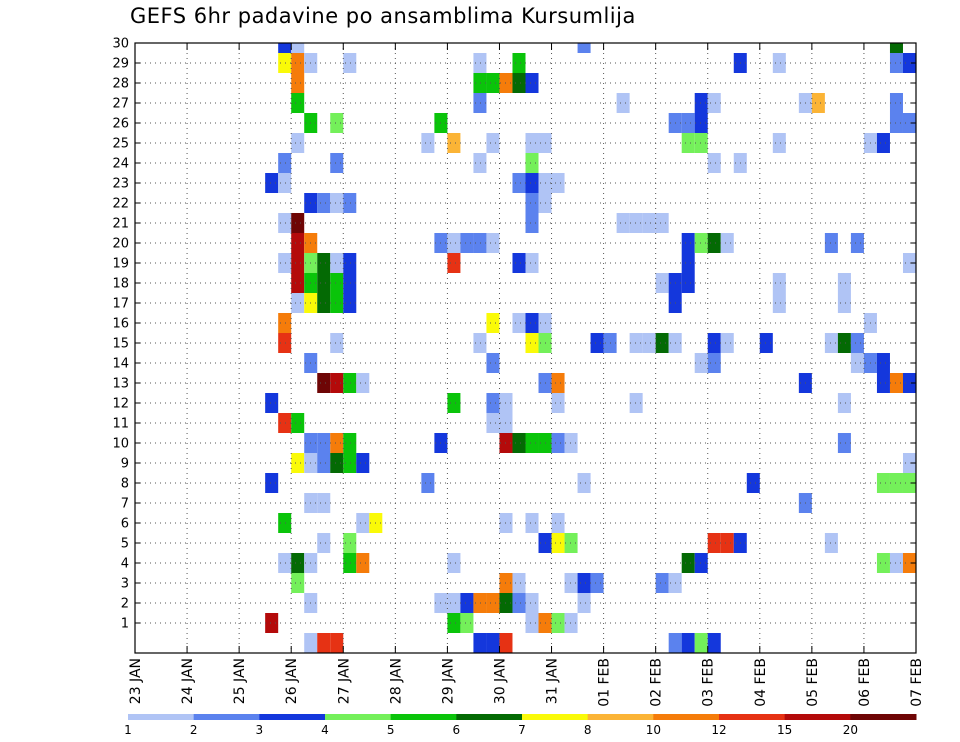 The image size is (960, 742). I want to click on y-tick-label: 28, so click(120, 84).